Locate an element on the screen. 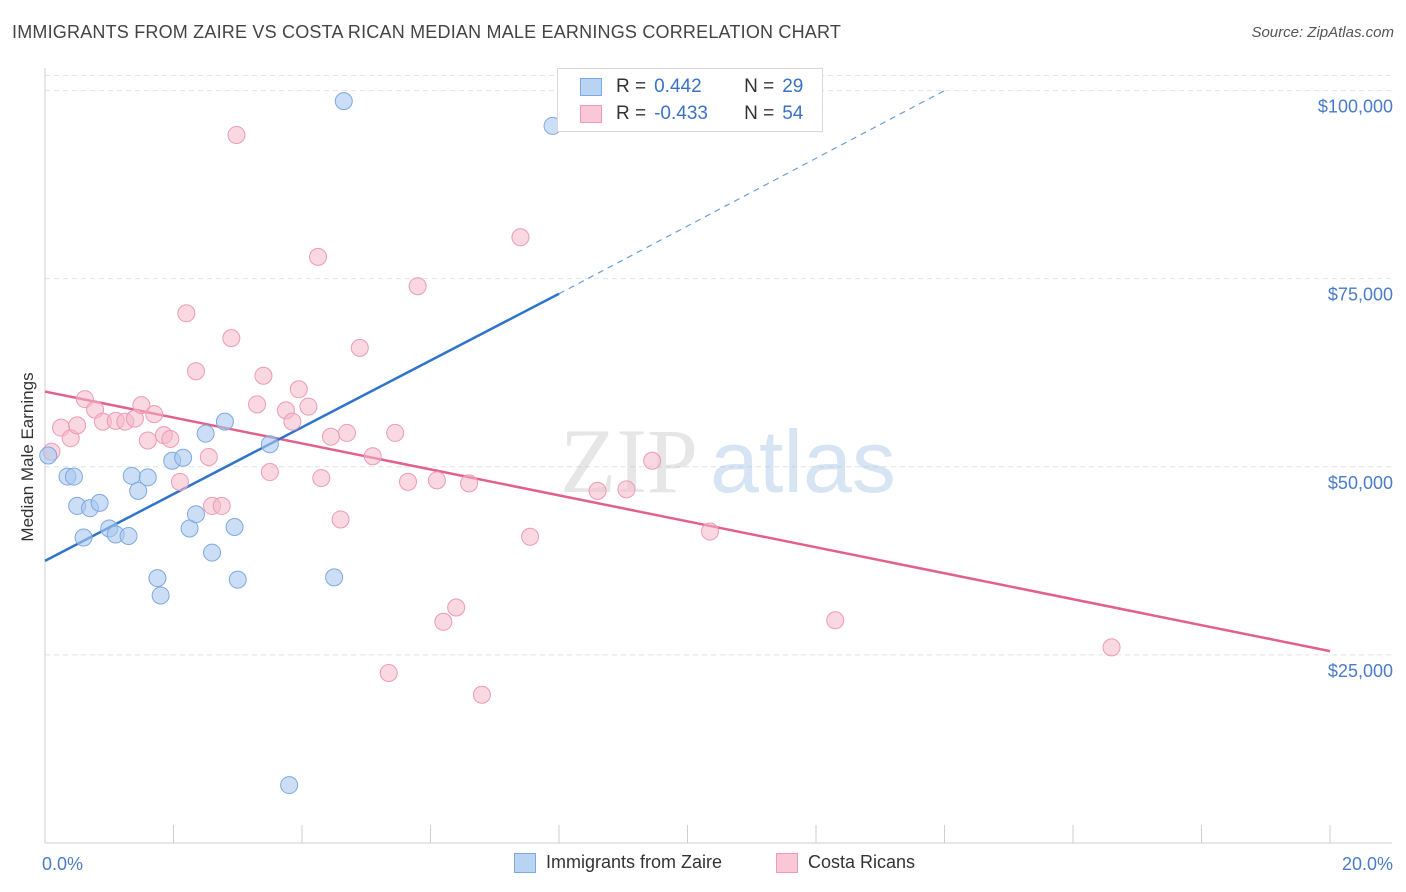 This screenshot has height=892, width=1406. x-tick-label-min: 0.0% is located at coordinates (62, 864).